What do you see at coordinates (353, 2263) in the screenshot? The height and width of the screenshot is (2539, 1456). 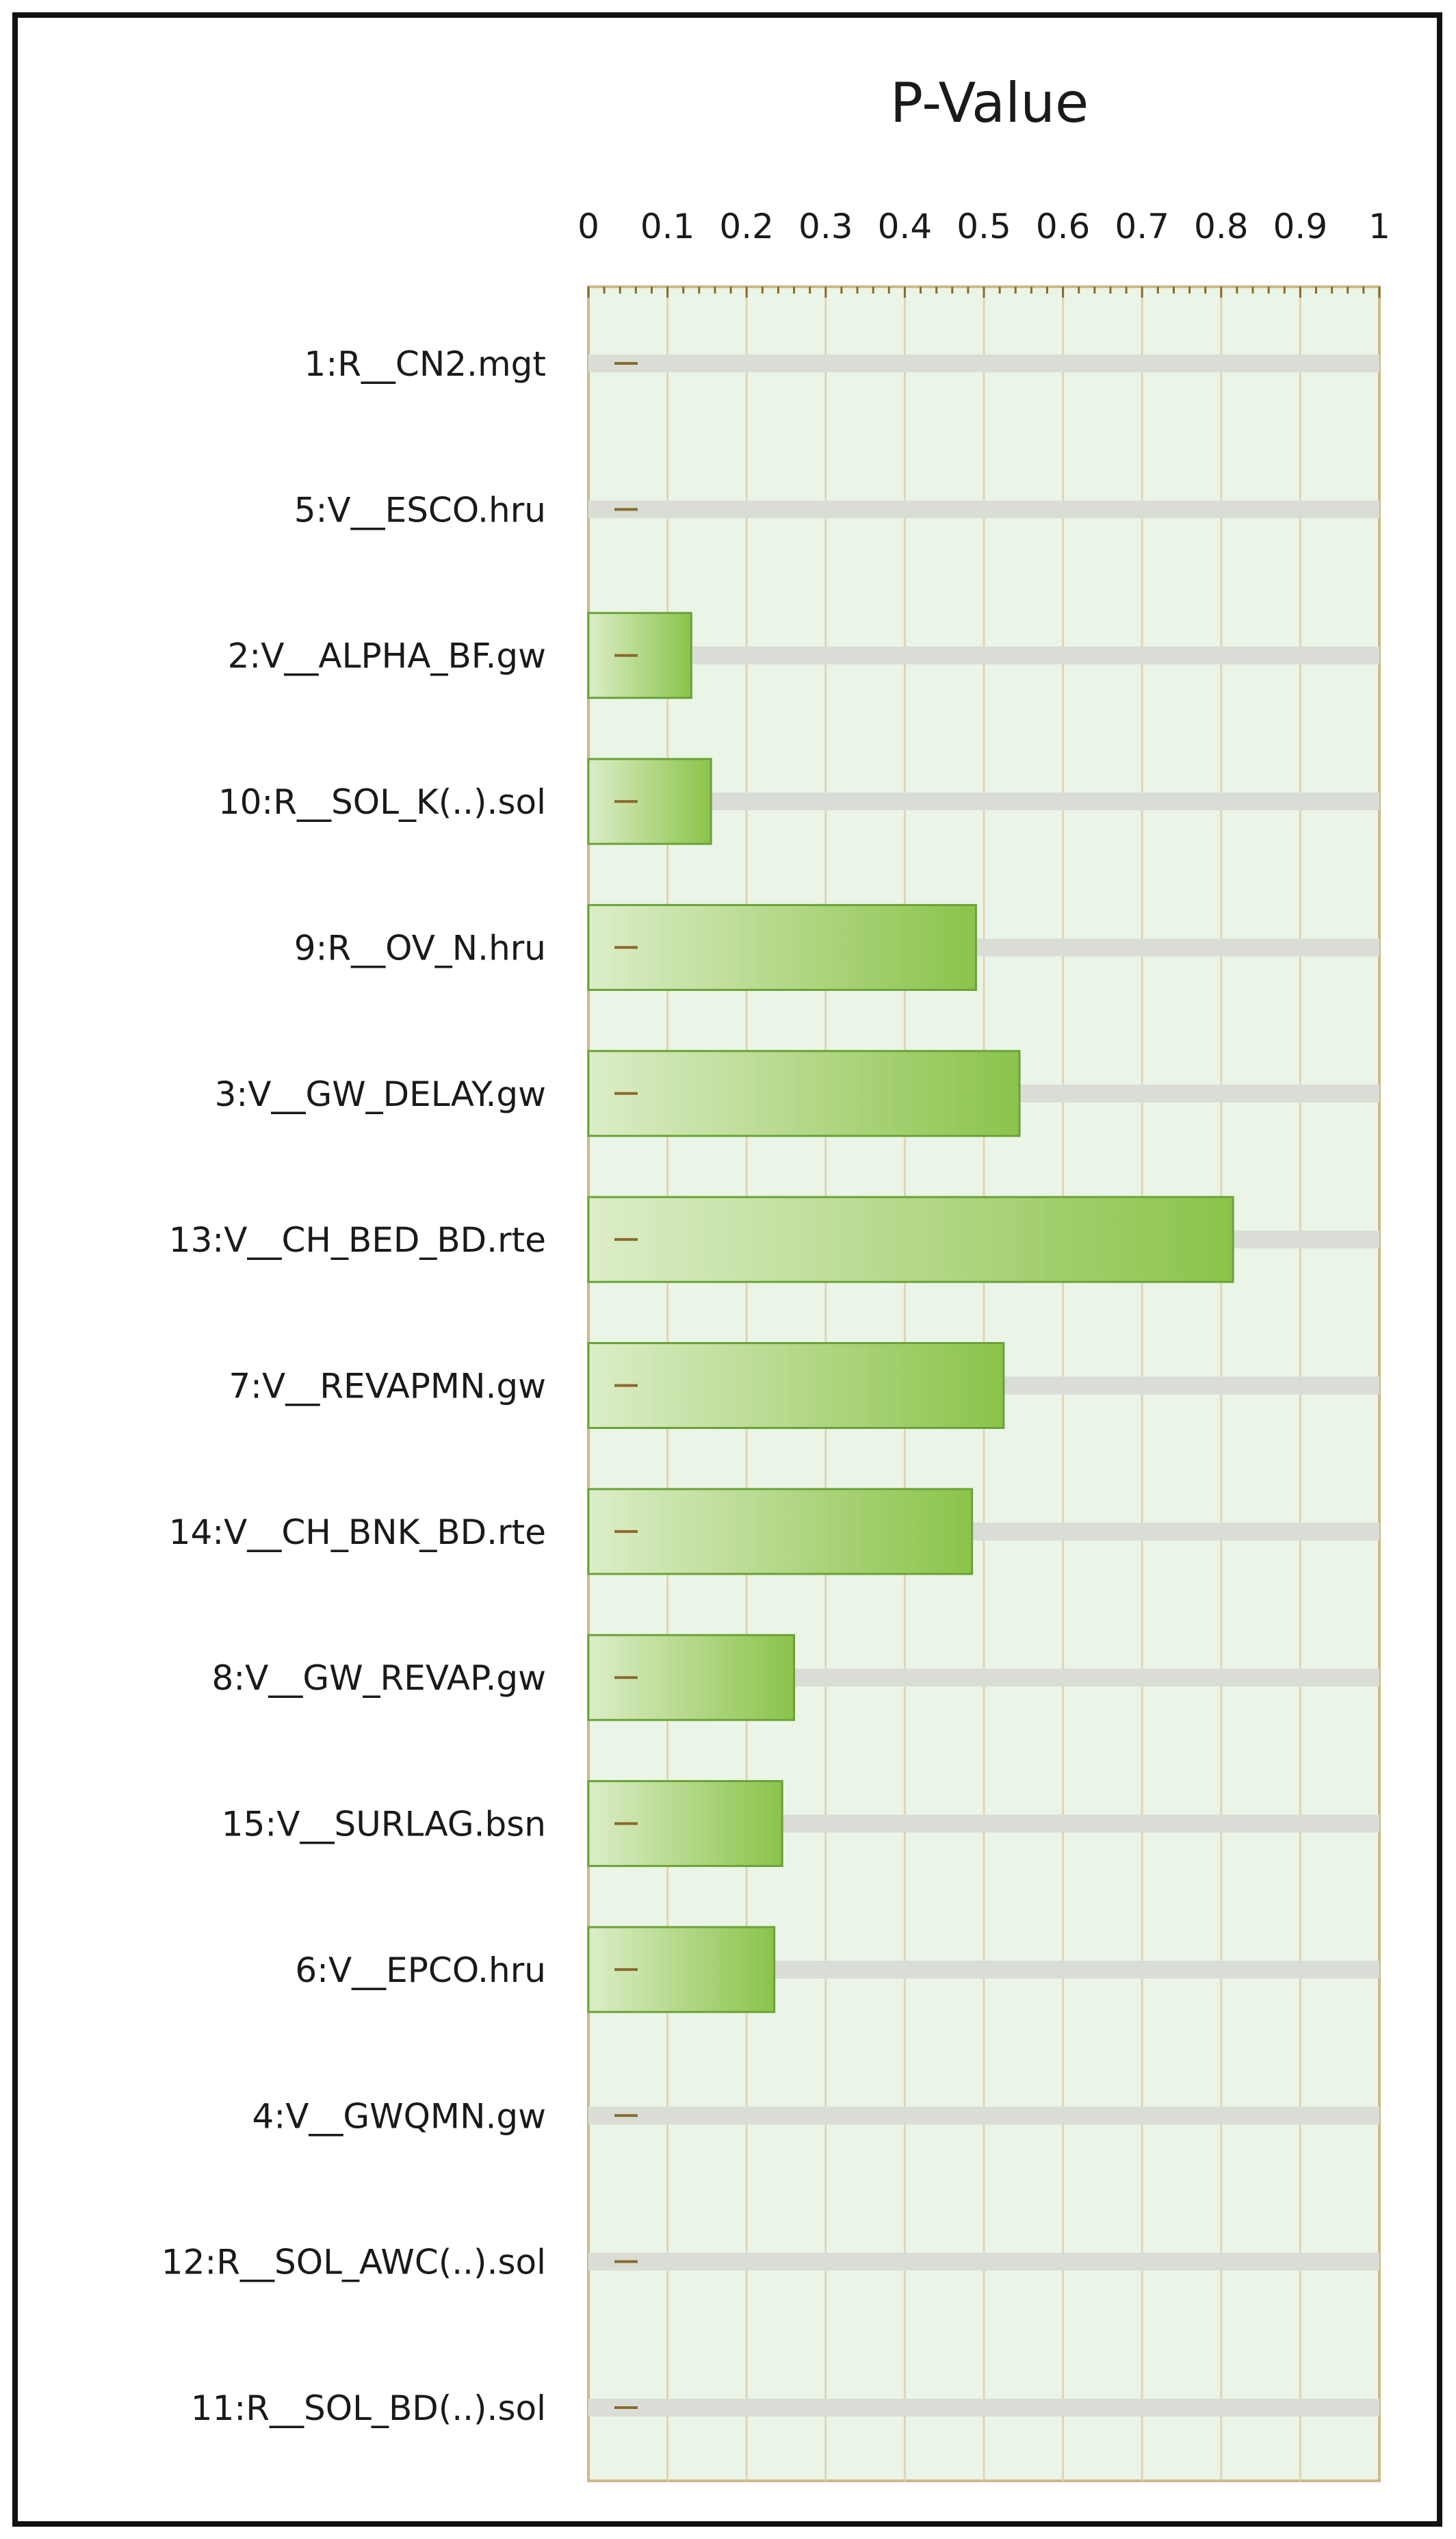 I see `category-label: 12:R__SOL_AWC(..).sol` at bounding box center [353, 2263].